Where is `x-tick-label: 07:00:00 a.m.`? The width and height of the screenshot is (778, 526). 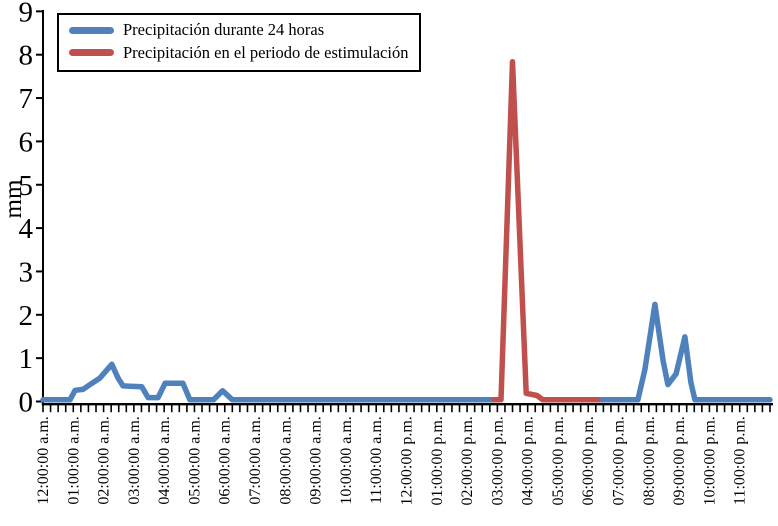
x-tick-label: 07:00:00 a.m. is located at coordinates (255, 460).